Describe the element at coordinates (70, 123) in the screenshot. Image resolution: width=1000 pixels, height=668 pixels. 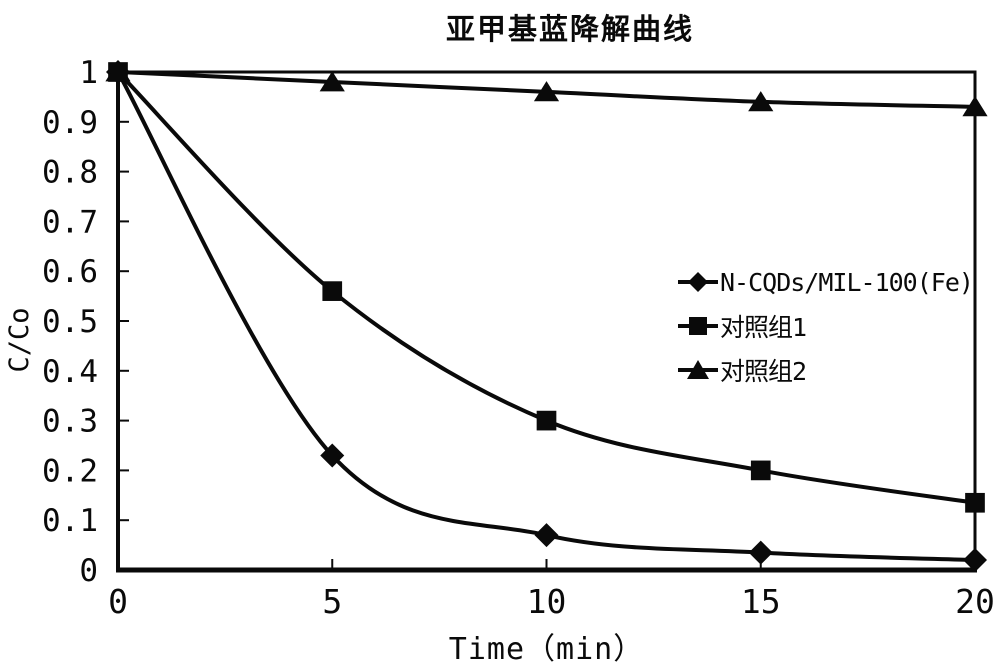
I see `y-tick-label: 0.9` at that location.